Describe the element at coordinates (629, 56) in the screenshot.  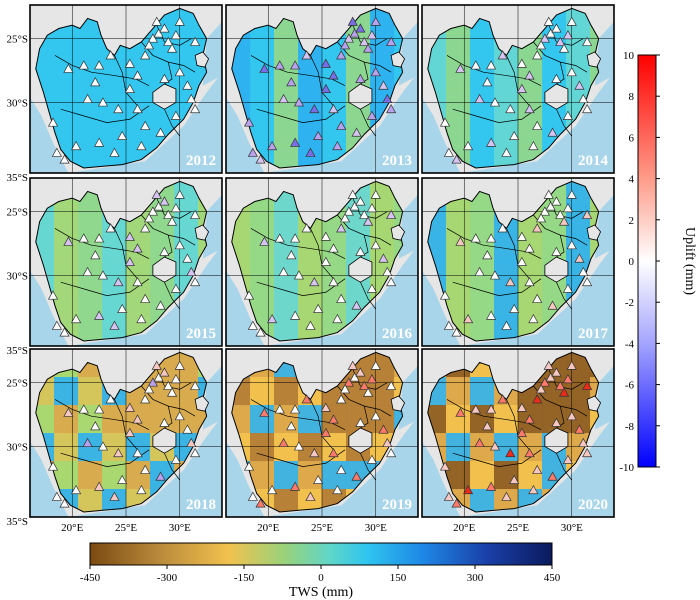
I see `uplift-colorbar-tick-label: 10` at that location.